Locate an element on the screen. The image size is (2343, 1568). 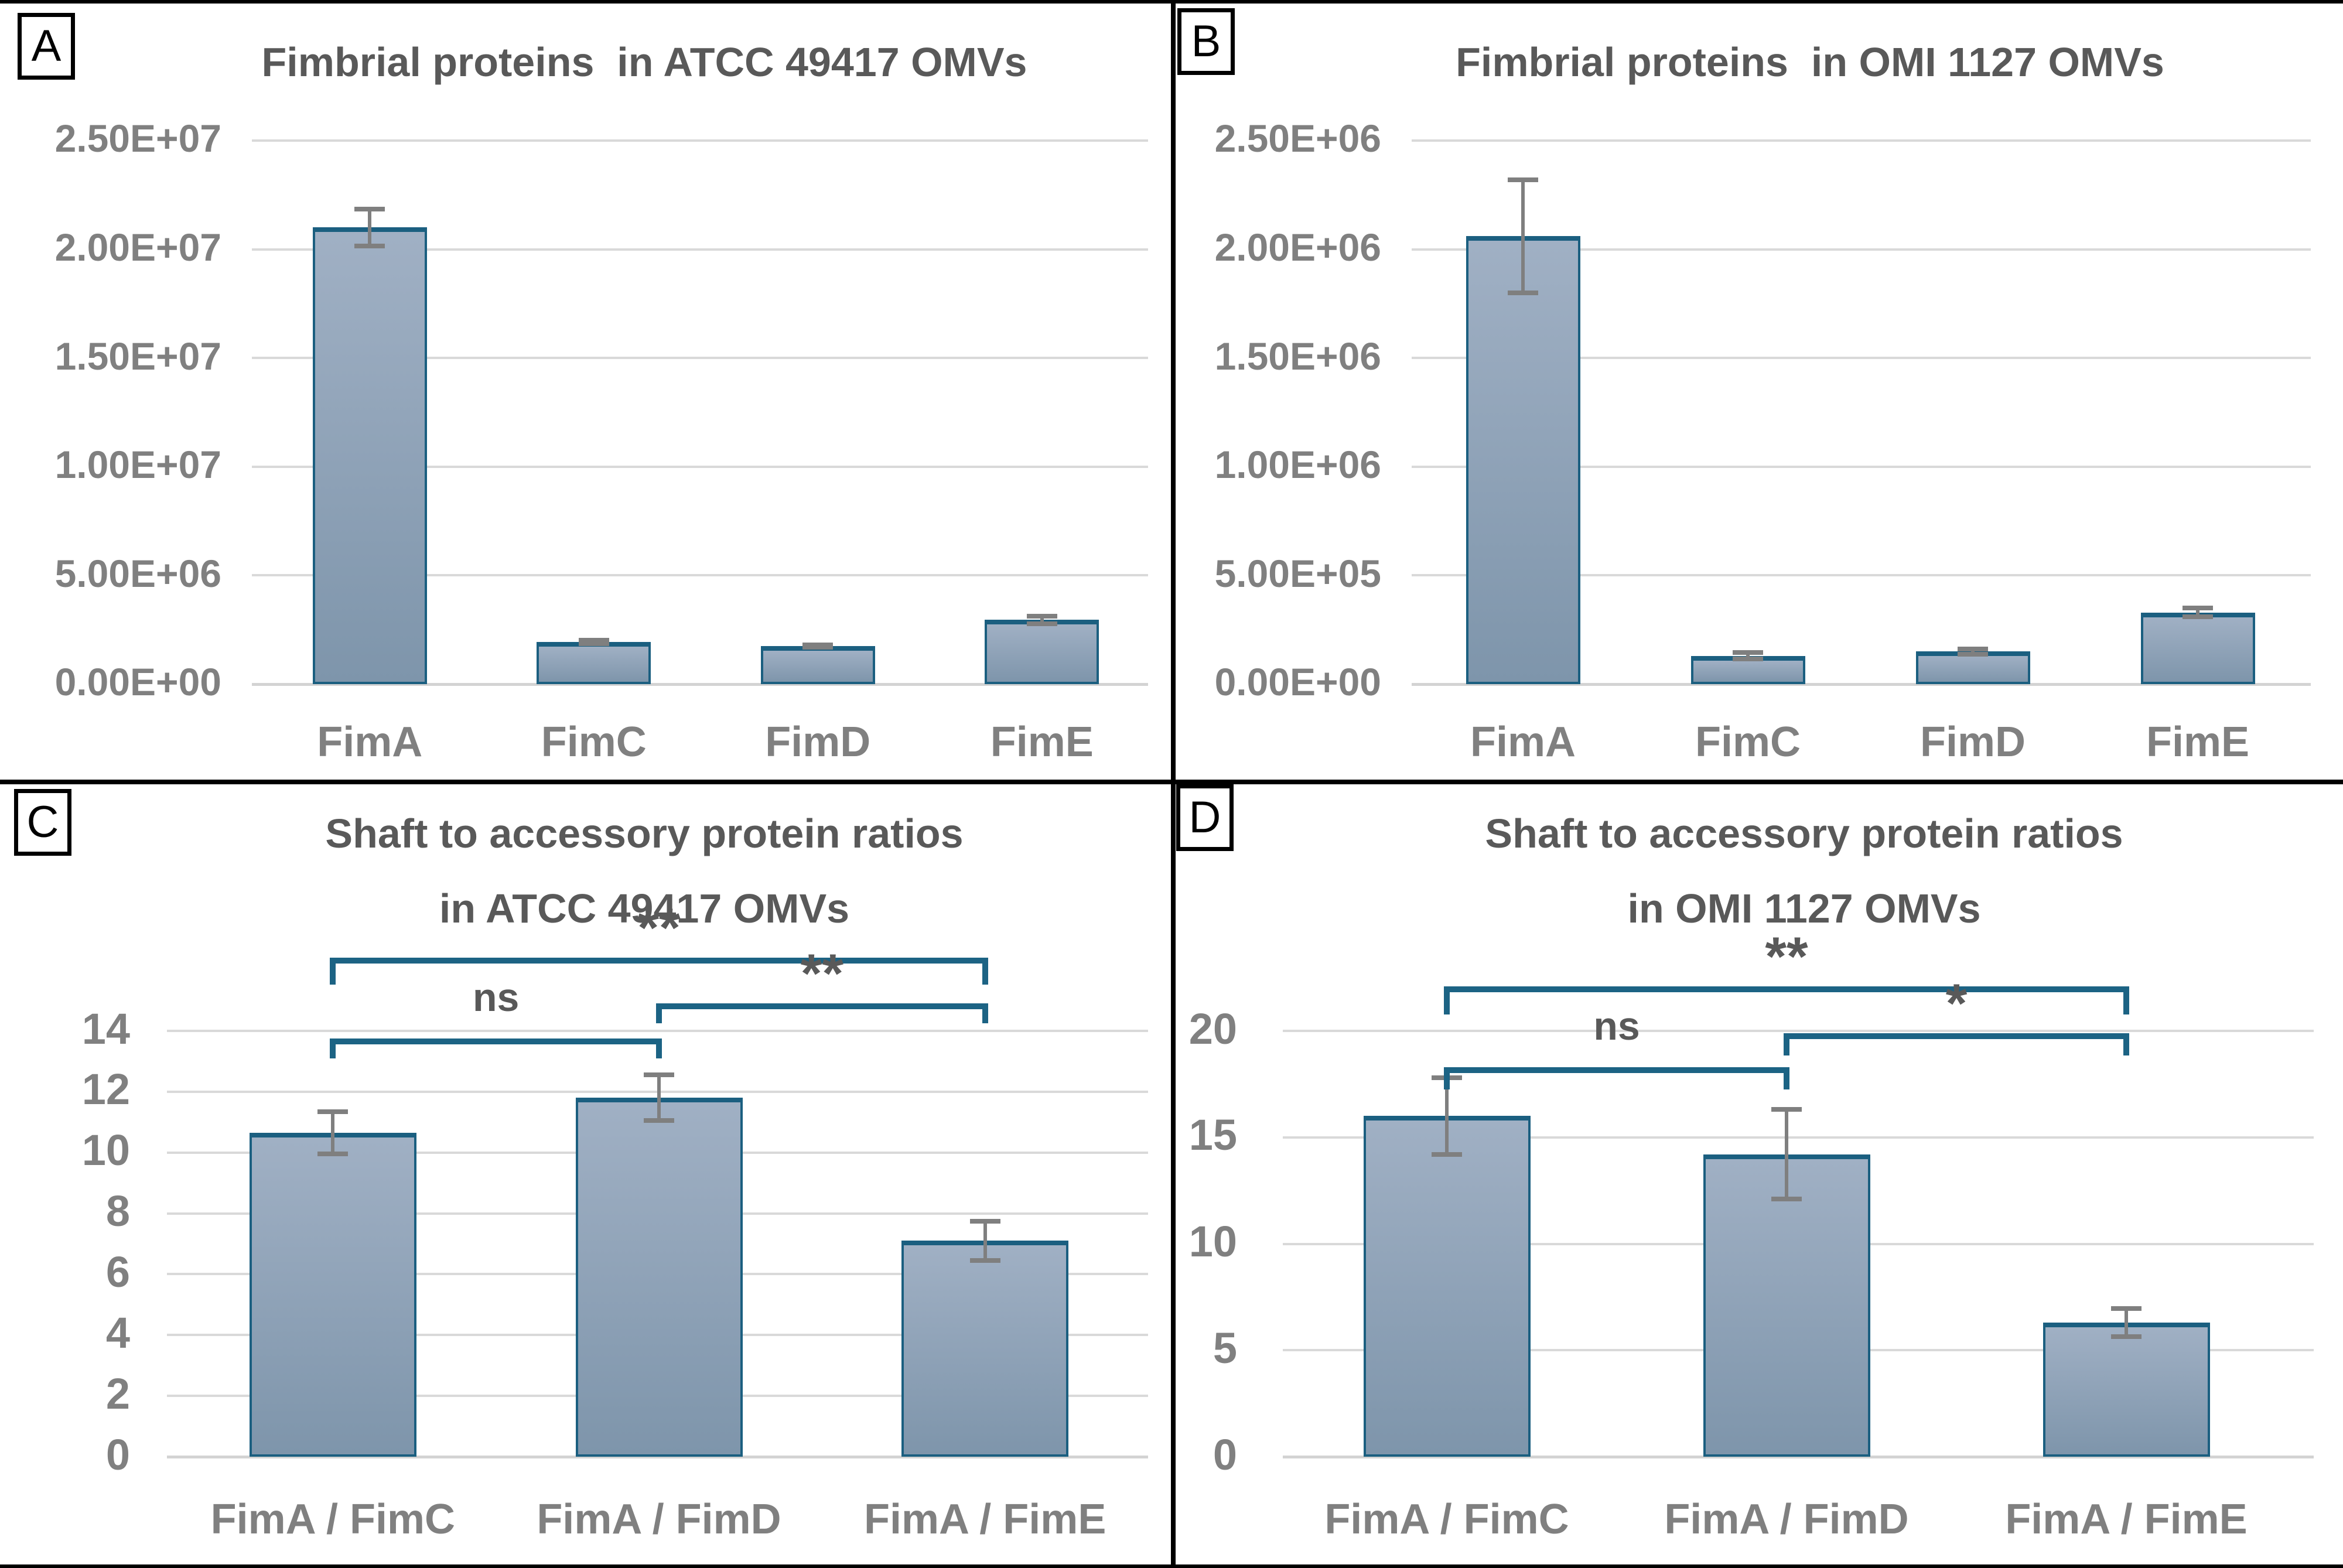
panel-label: B is located at coordinates (1206, 41).